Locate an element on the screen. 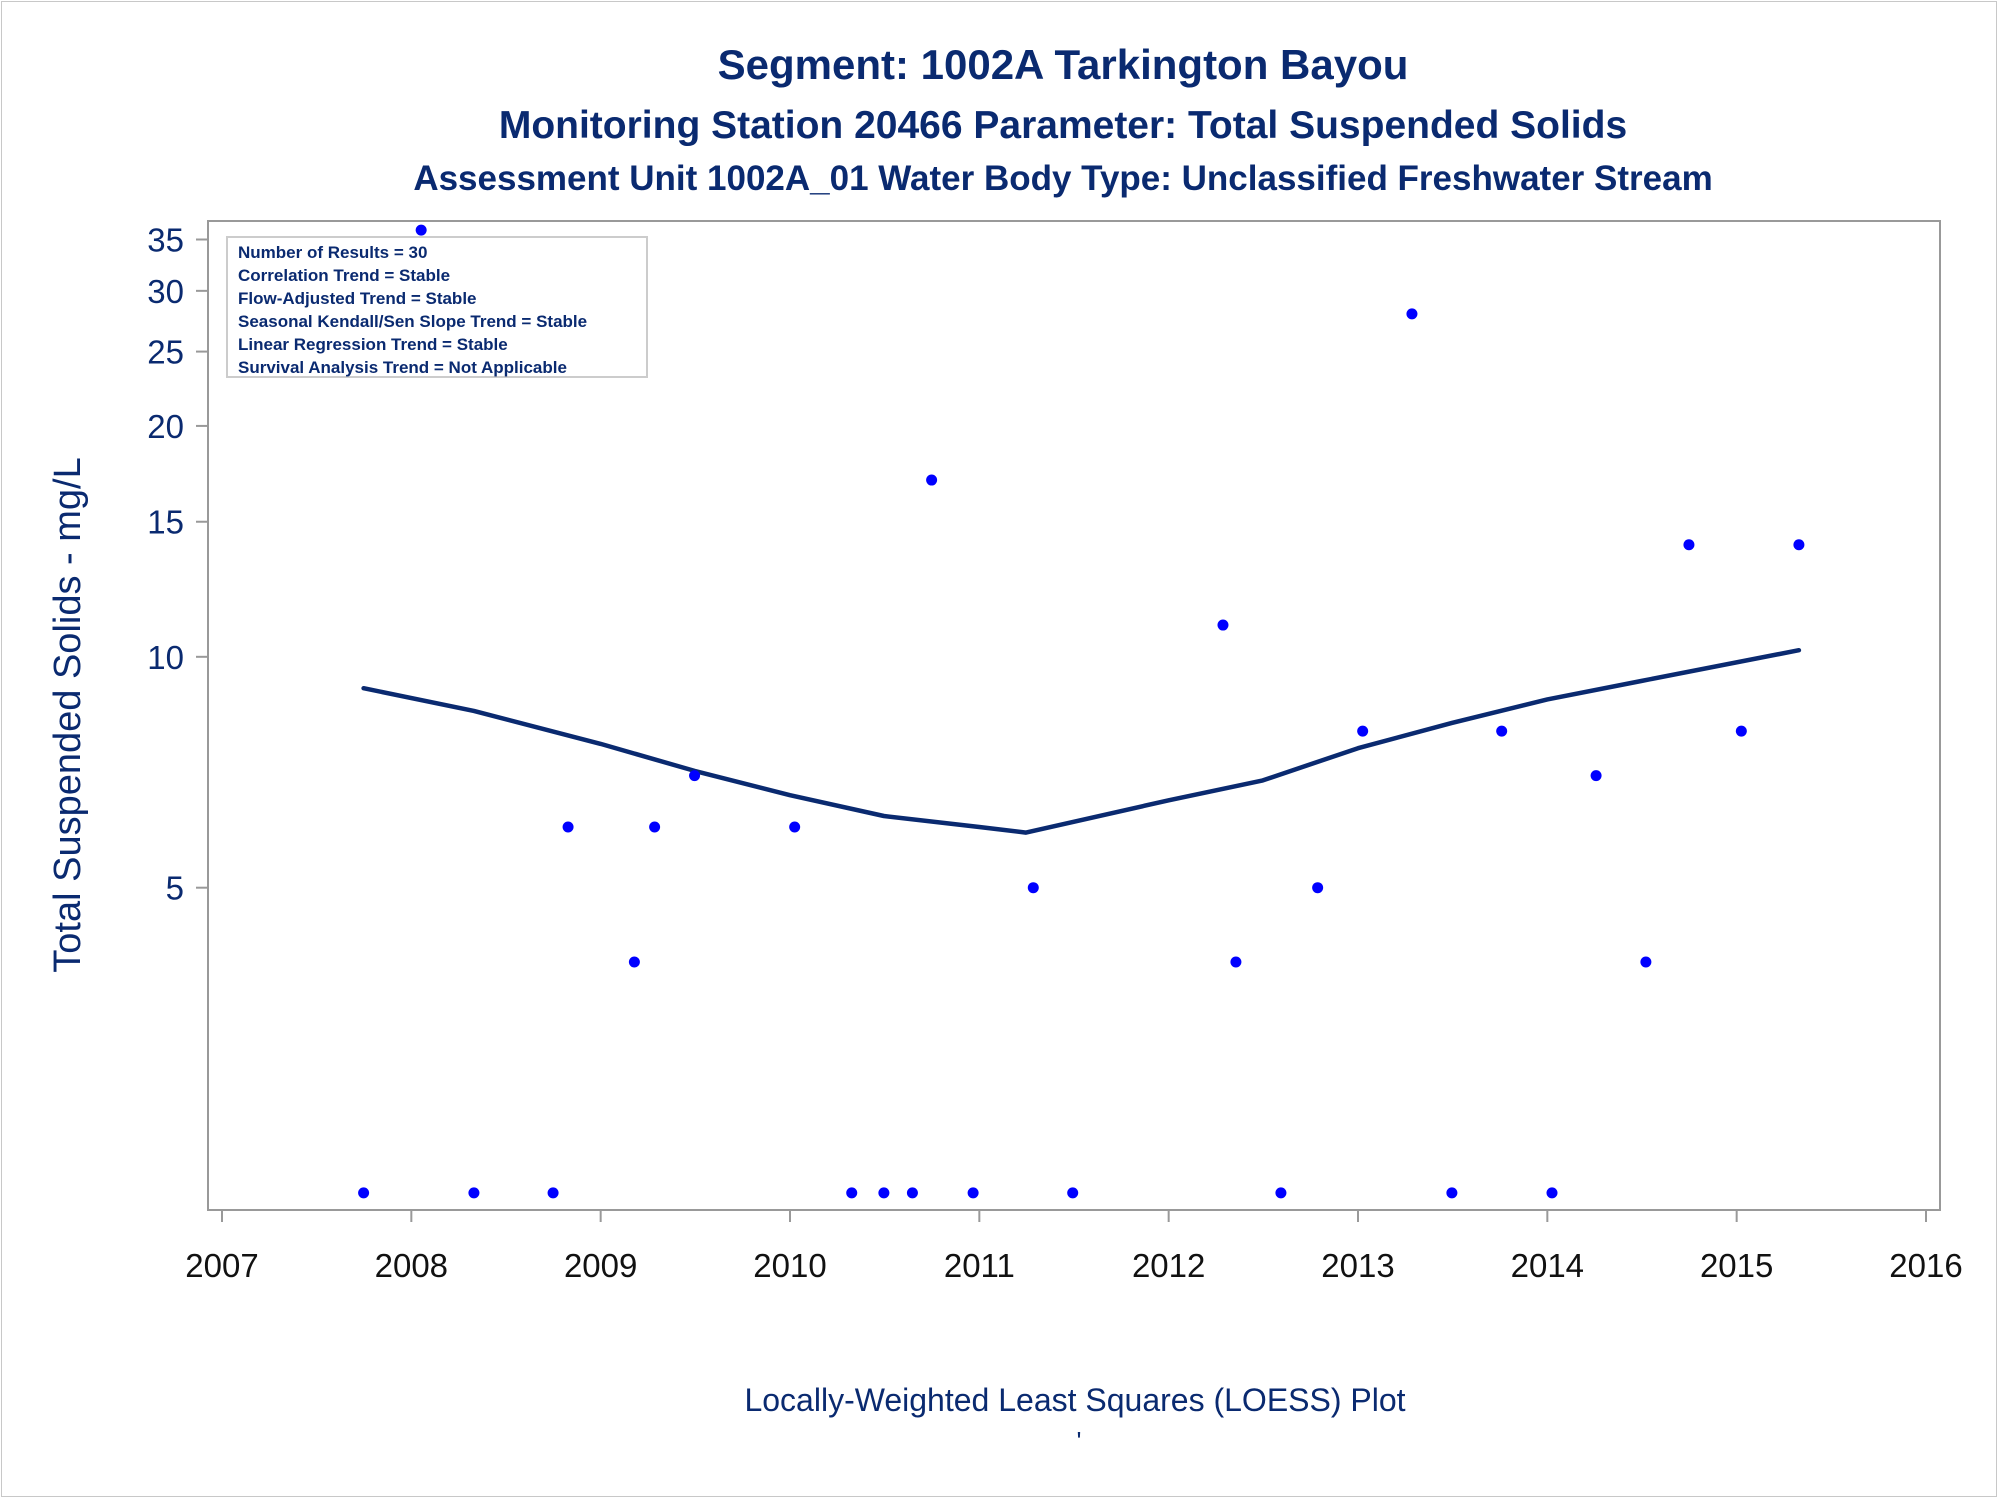 This screenshot has height=1503, width=2000. x-axis: 2007 2008 2009 2010 2011 2012 2013 2014 2015 2016 is located at coordinates (1074, 1247).